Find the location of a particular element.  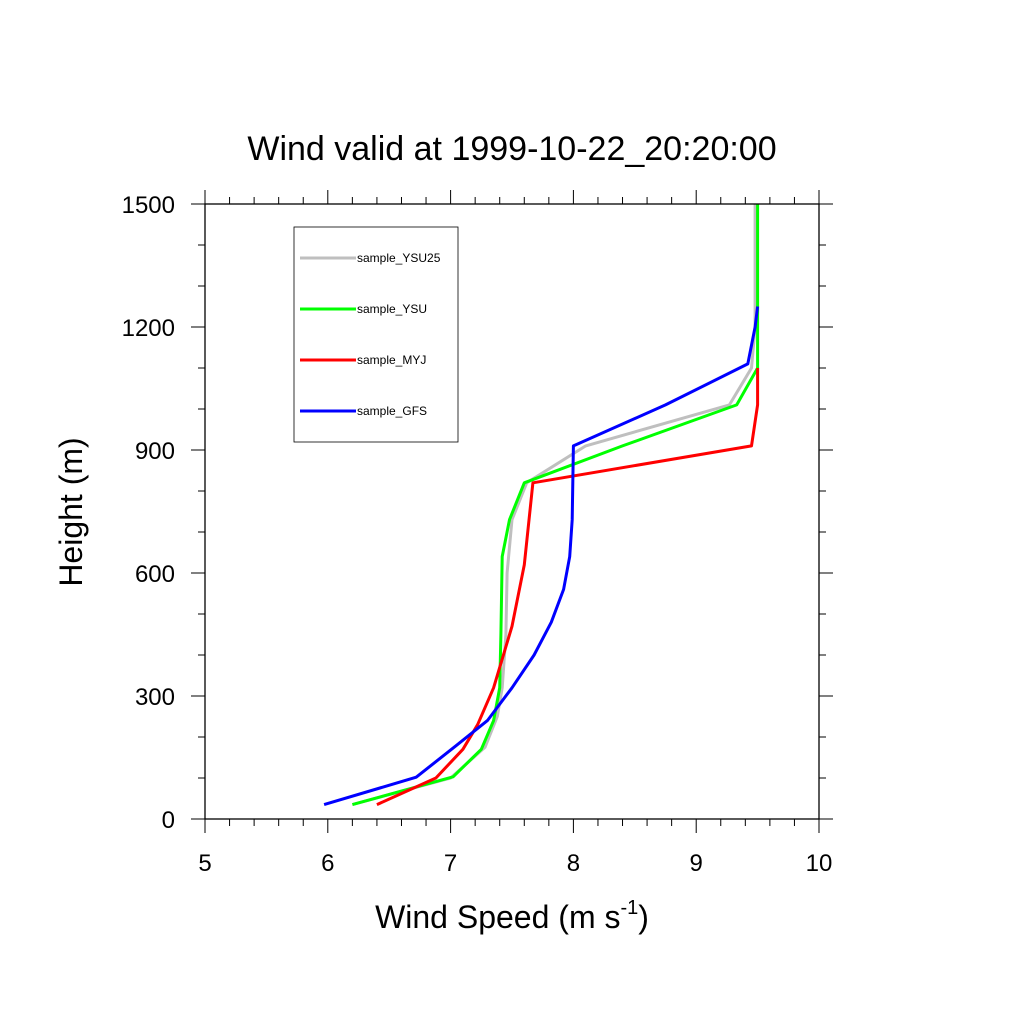

x-tick-label: 6 is located at coordinates (327, 863).